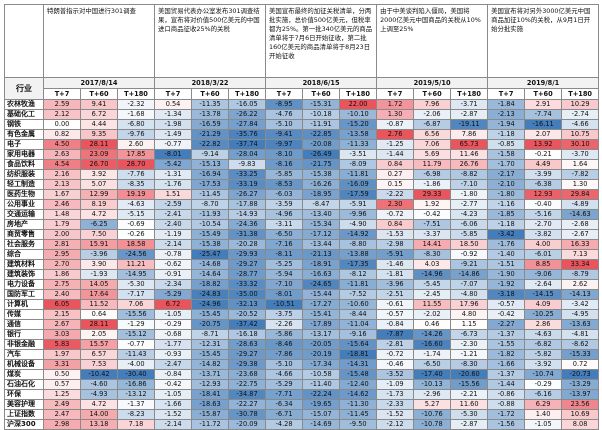 The height and width of the screenshot is (430, 602). I want to click on return-cell: 7.18, so click(136, 424).